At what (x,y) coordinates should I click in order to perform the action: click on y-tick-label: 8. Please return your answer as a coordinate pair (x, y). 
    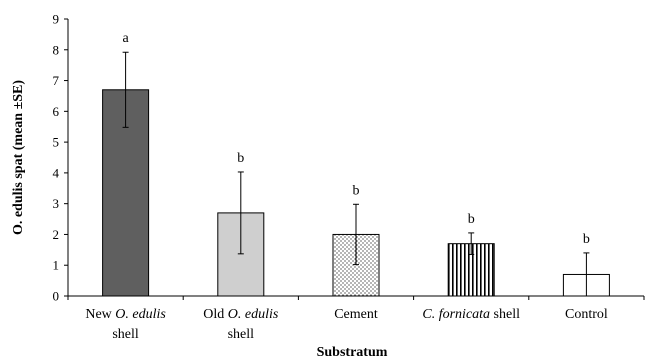
    Looking at the image, I should click on (56, 49).